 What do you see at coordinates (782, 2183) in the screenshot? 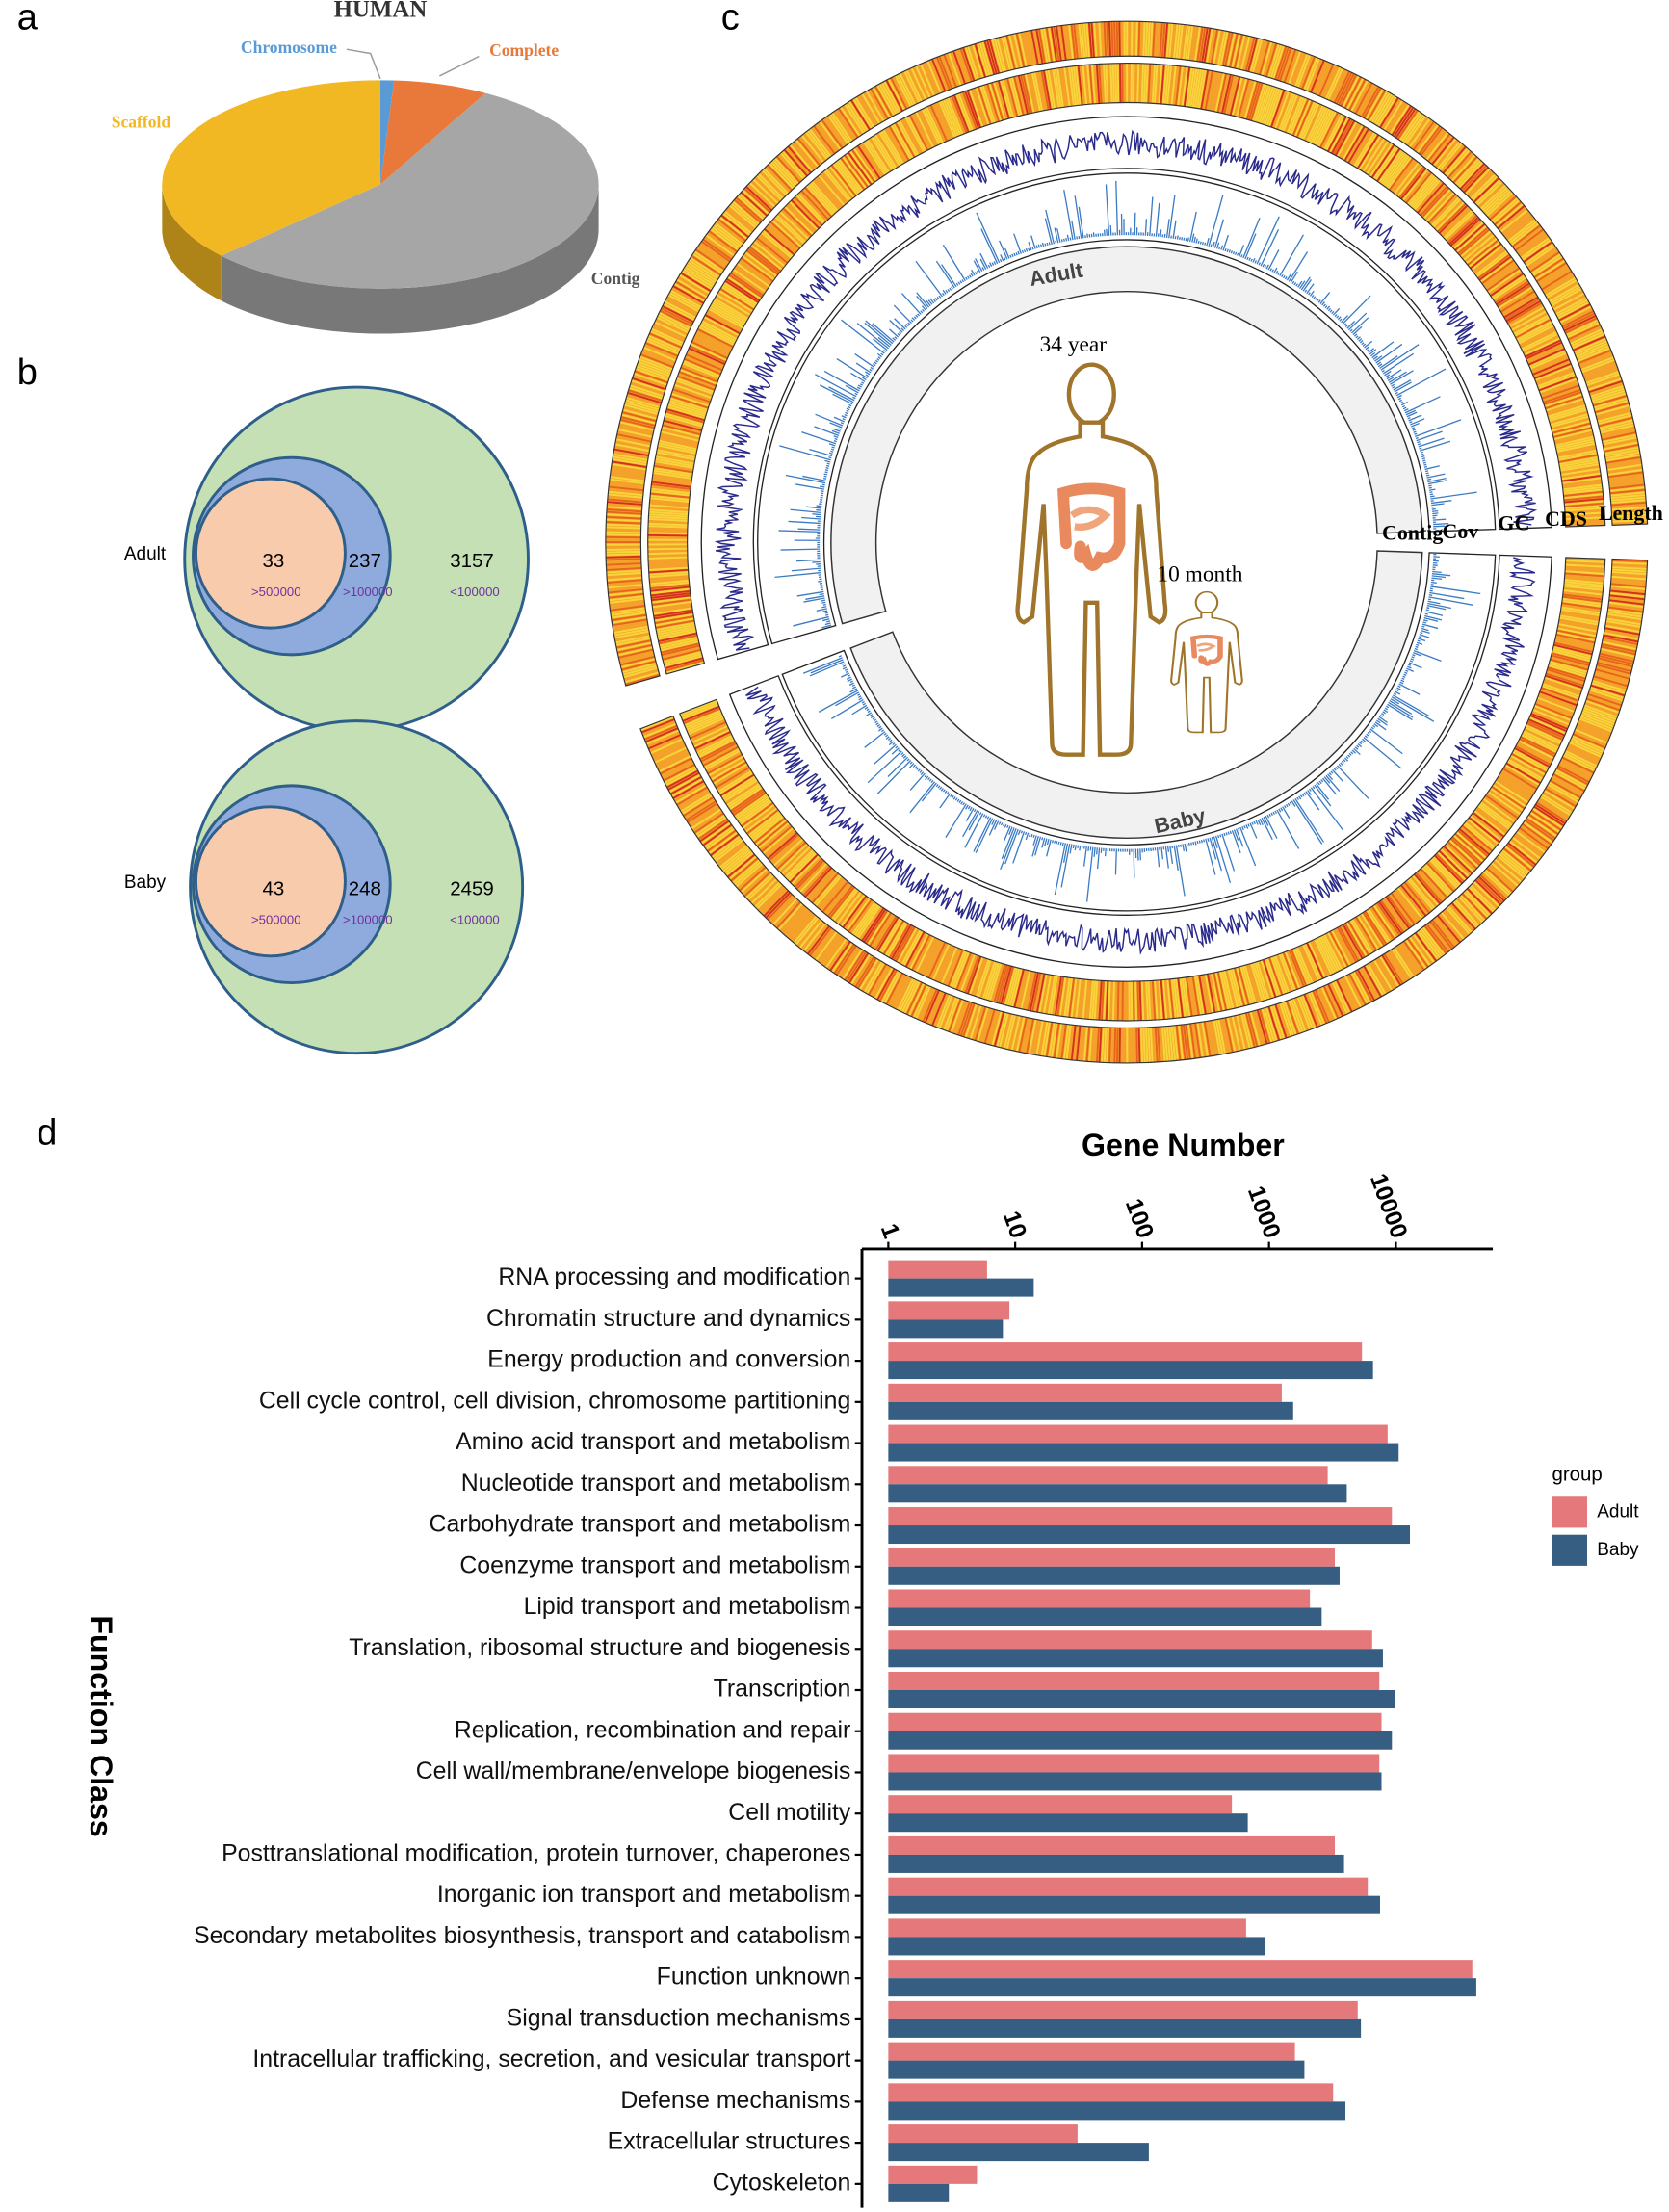
I see `y-tick-label: Cytoskeleton` at bounding box center [782, 2183].